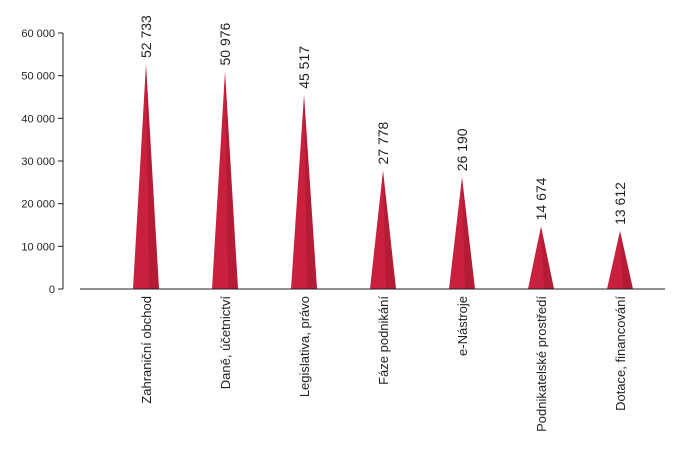 The height and width of the screenshot is (461, 681). What do you see at coordinates (225, 43) in the screenshot?
I see `data-label: 50 976` at bounding box center [225, 43].